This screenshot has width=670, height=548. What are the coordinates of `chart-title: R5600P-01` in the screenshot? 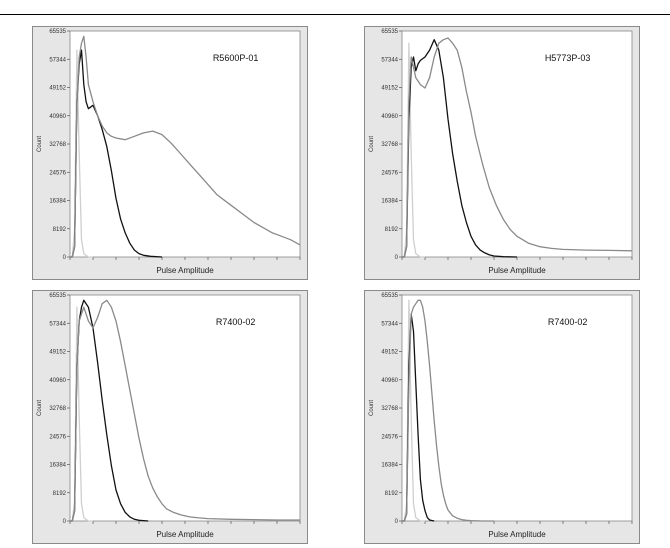 It's located at (236, 58).